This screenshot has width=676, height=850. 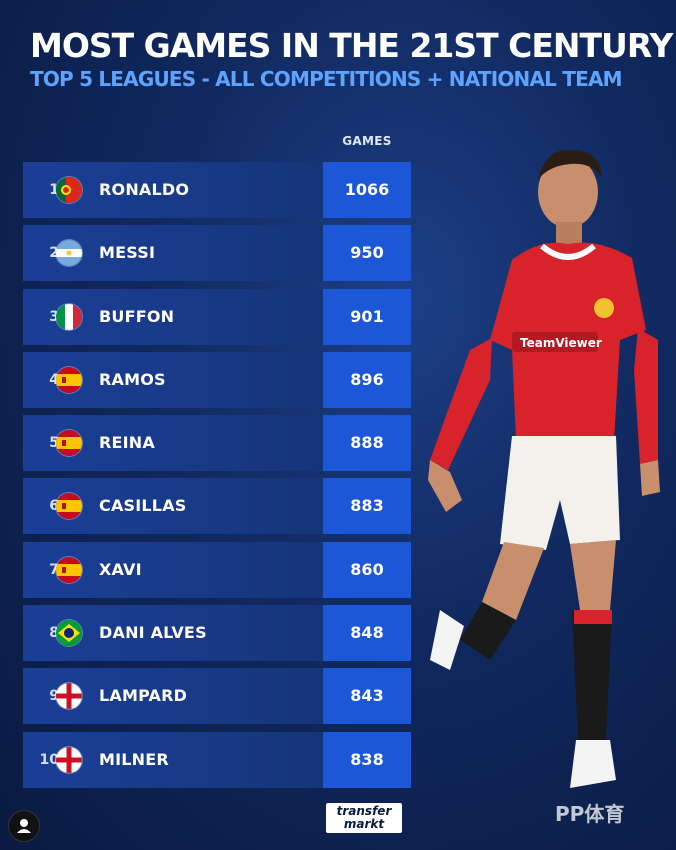 I want to click on transfermarkt-logo: transfer markt, so click(x=364, y=818).